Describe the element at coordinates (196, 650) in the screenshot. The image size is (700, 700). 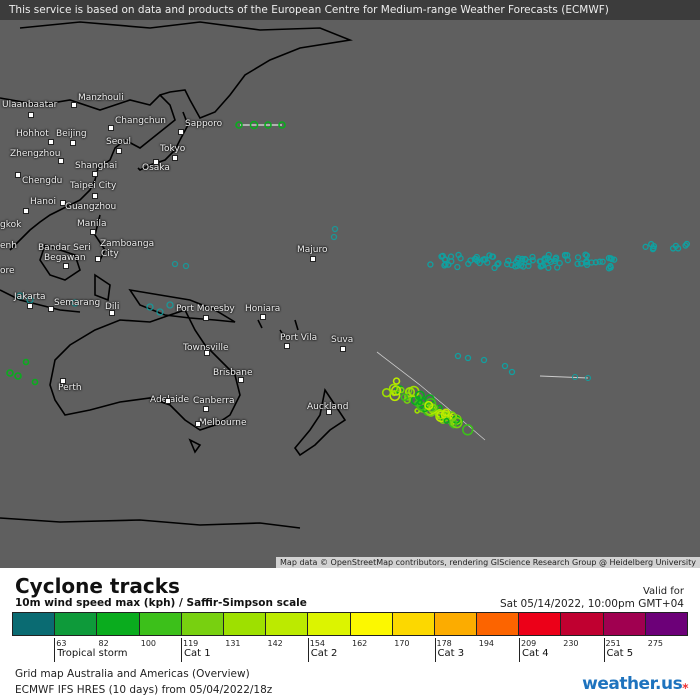
I see `category-label: Cat 1` at that location.